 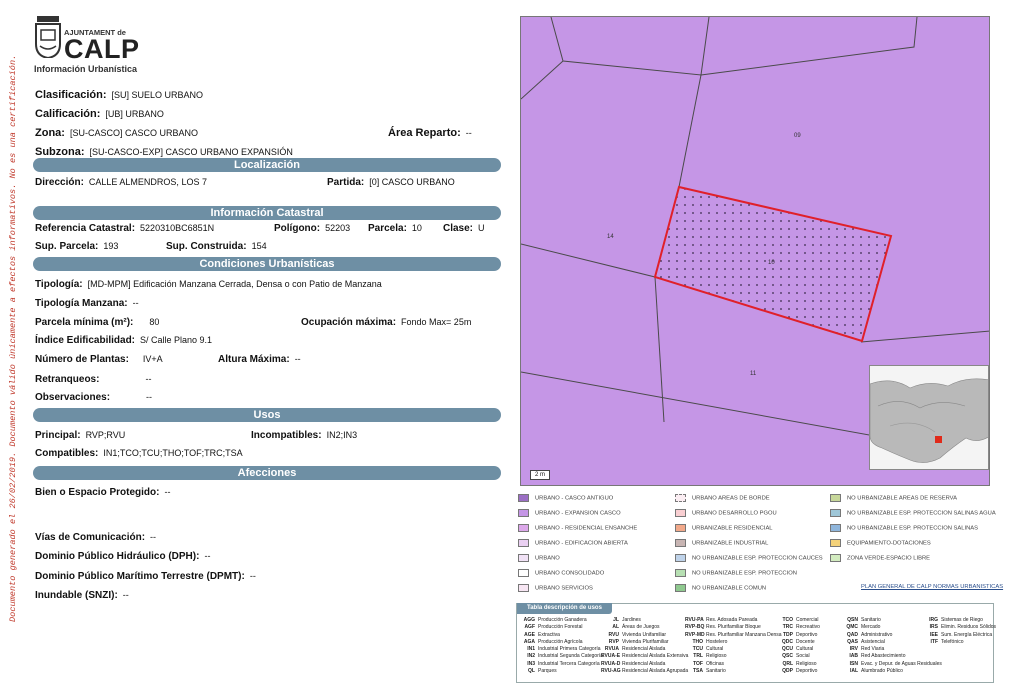 I want to click on use-code: TSA, so click(x=698, y=671).